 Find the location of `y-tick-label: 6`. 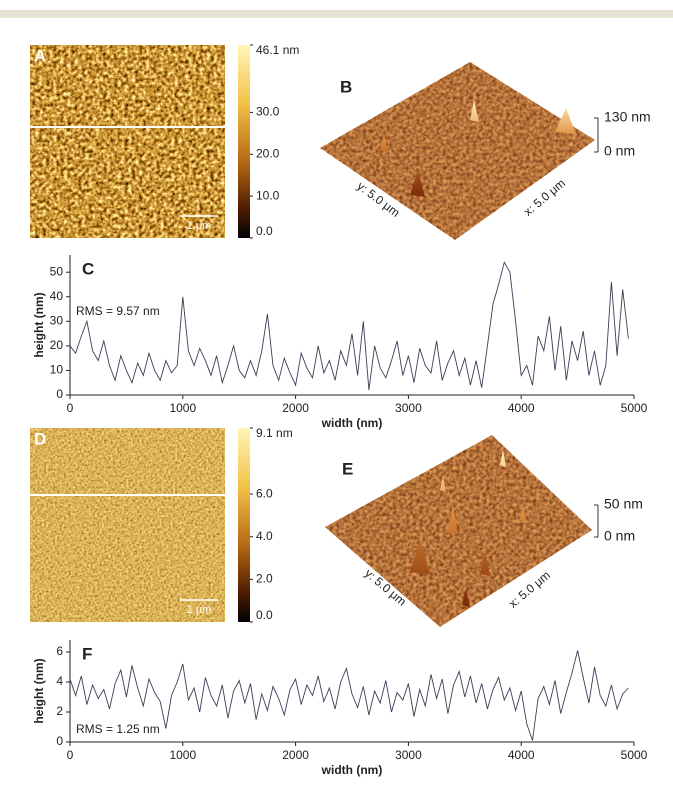

y-tick-label: 6 is located at coordinates (59, 651).